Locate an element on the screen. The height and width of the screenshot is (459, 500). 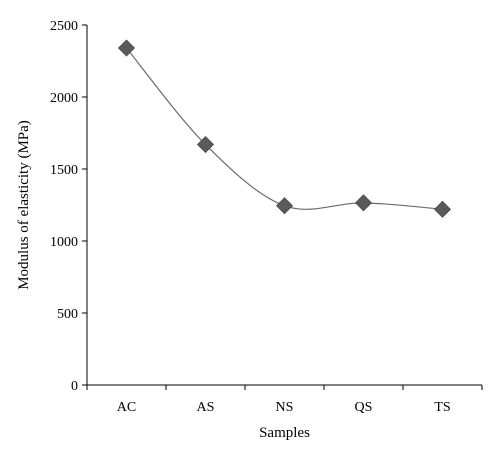
data-point-qs is located at coordinates (363, 203).